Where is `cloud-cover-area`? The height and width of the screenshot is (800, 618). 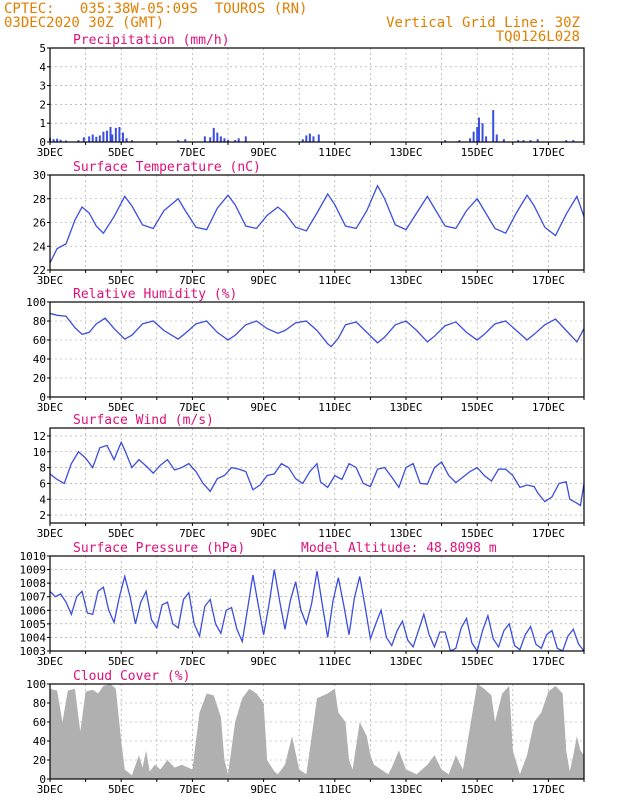 cloud-cover-area is located at coordinates (317, 731).